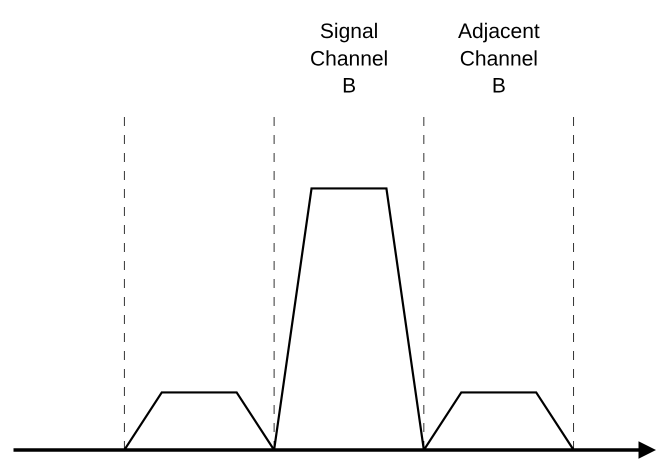 This screenshot has width=662, height=461. Describe the element at coordinates (349, 59) in the screenshot. I see `text: Signal Channel B` at that location.